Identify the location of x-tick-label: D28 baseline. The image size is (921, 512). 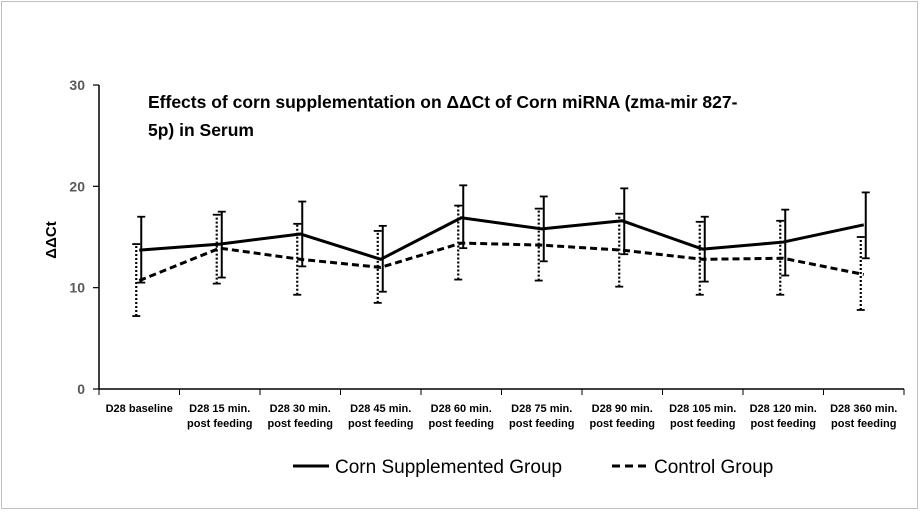
(139, 409).